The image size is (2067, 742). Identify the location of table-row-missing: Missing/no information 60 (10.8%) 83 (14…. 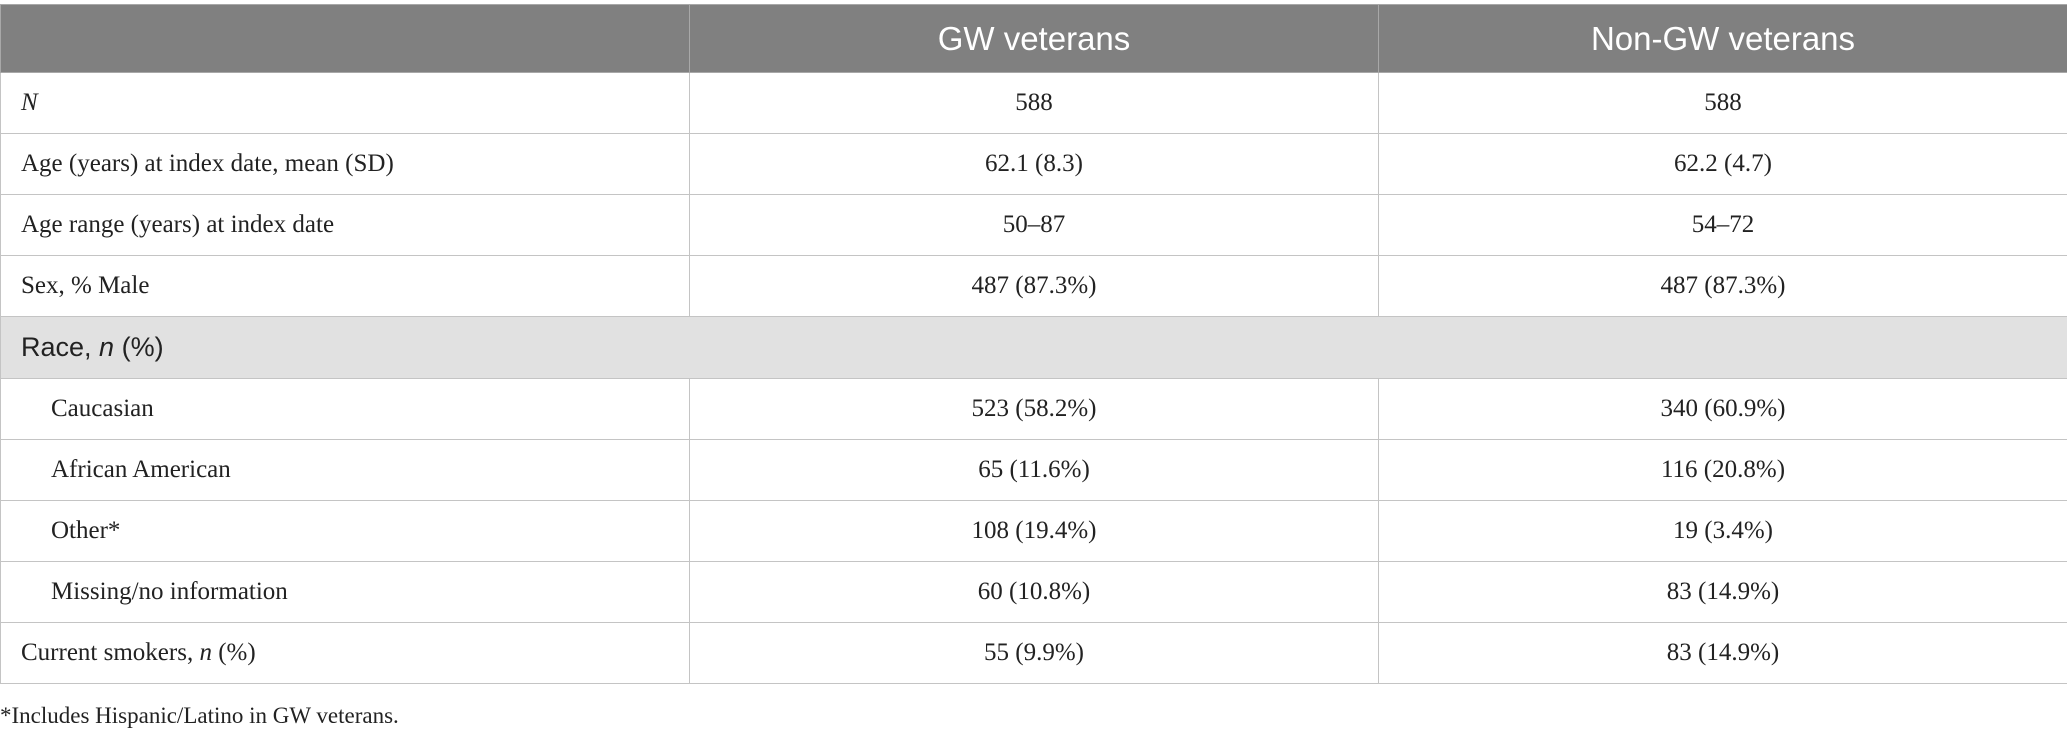
(1033, 592).